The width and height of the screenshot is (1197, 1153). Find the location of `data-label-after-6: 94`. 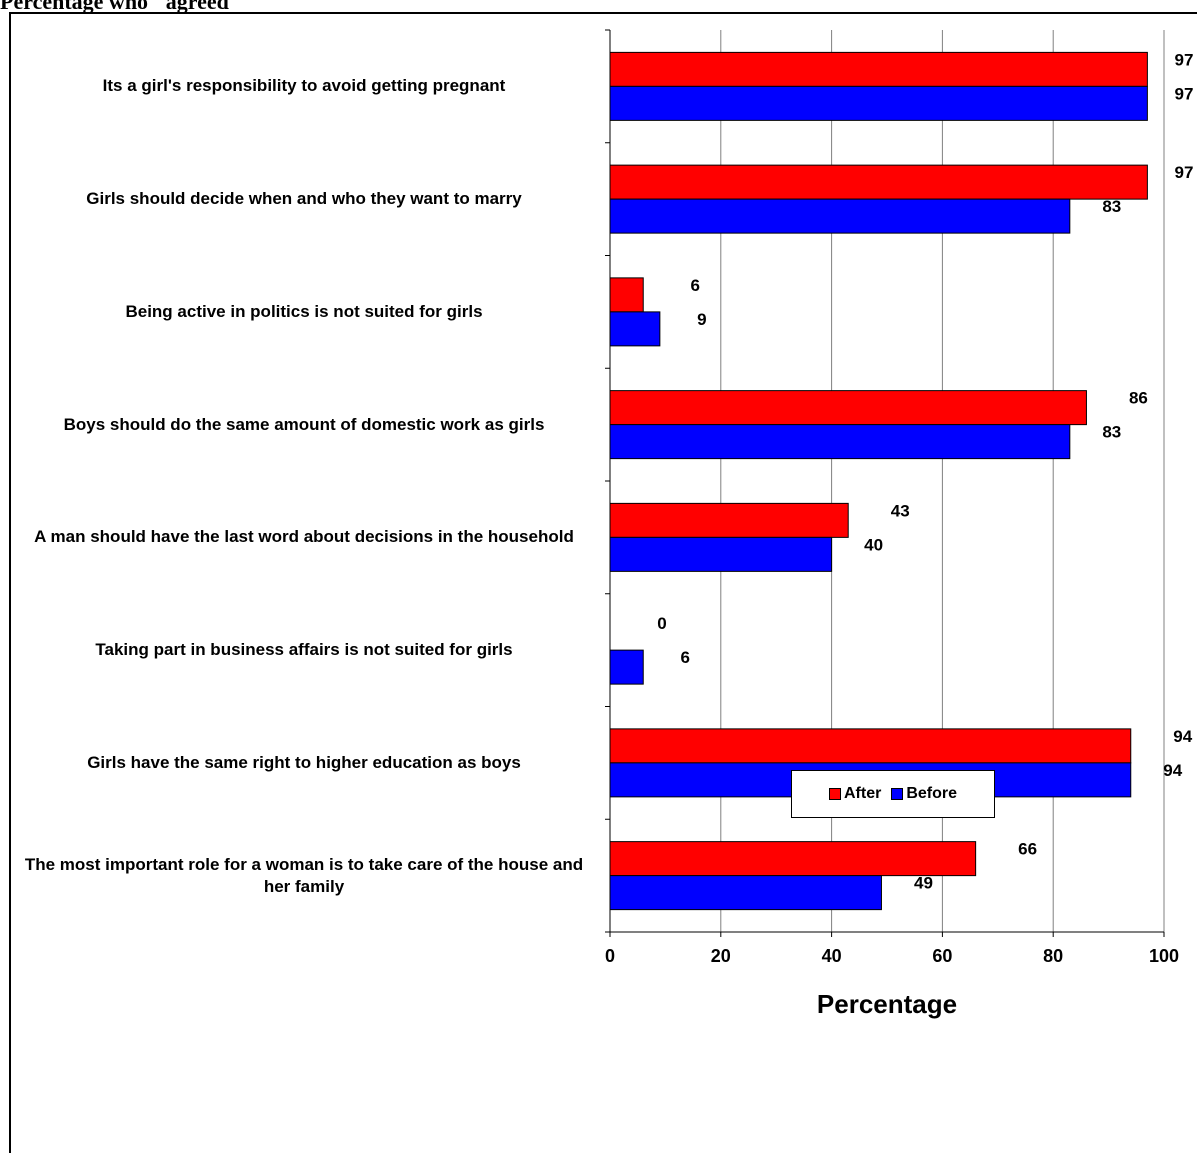

data-label-after-6: 94 is located at coordinates (1182, 736).